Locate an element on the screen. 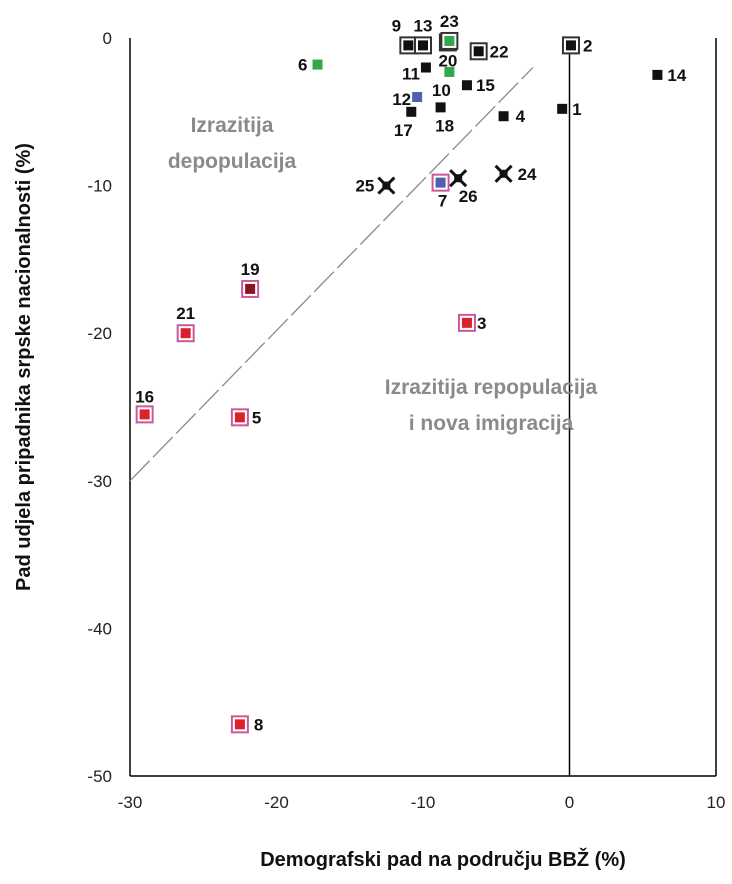  point-label: 25 is located at coordinates (364, 186).